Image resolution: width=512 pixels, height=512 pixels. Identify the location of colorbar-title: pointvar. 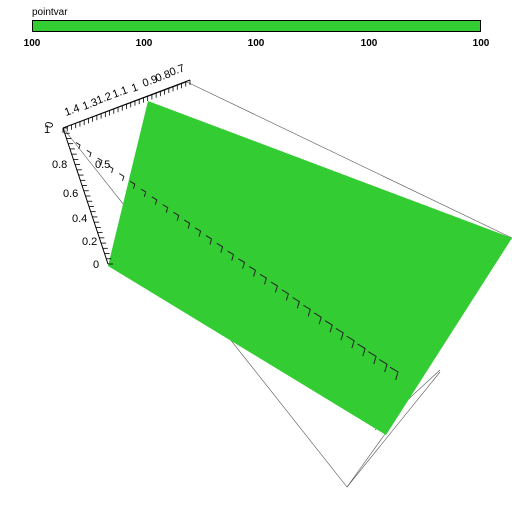
(50, 12).